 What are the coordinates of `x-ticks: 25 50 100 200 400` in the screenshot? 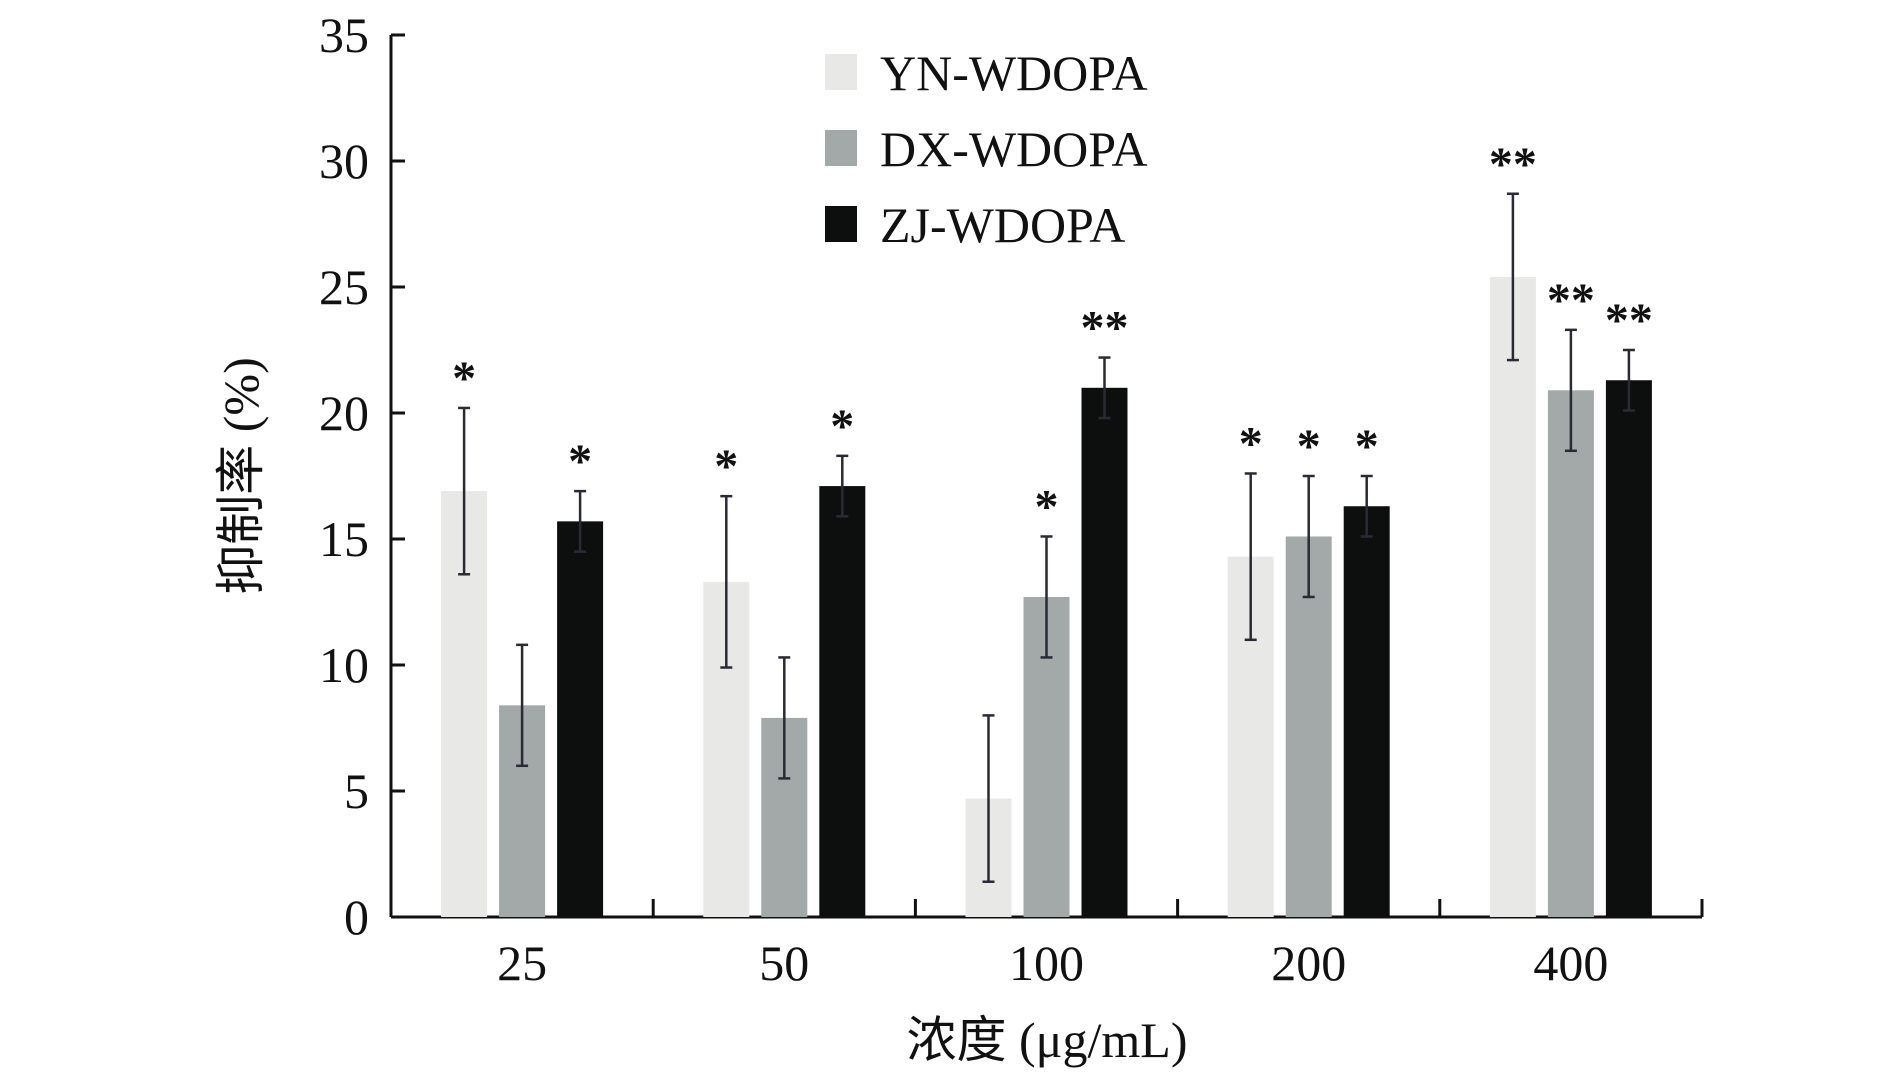 It's located at (1100, 945).